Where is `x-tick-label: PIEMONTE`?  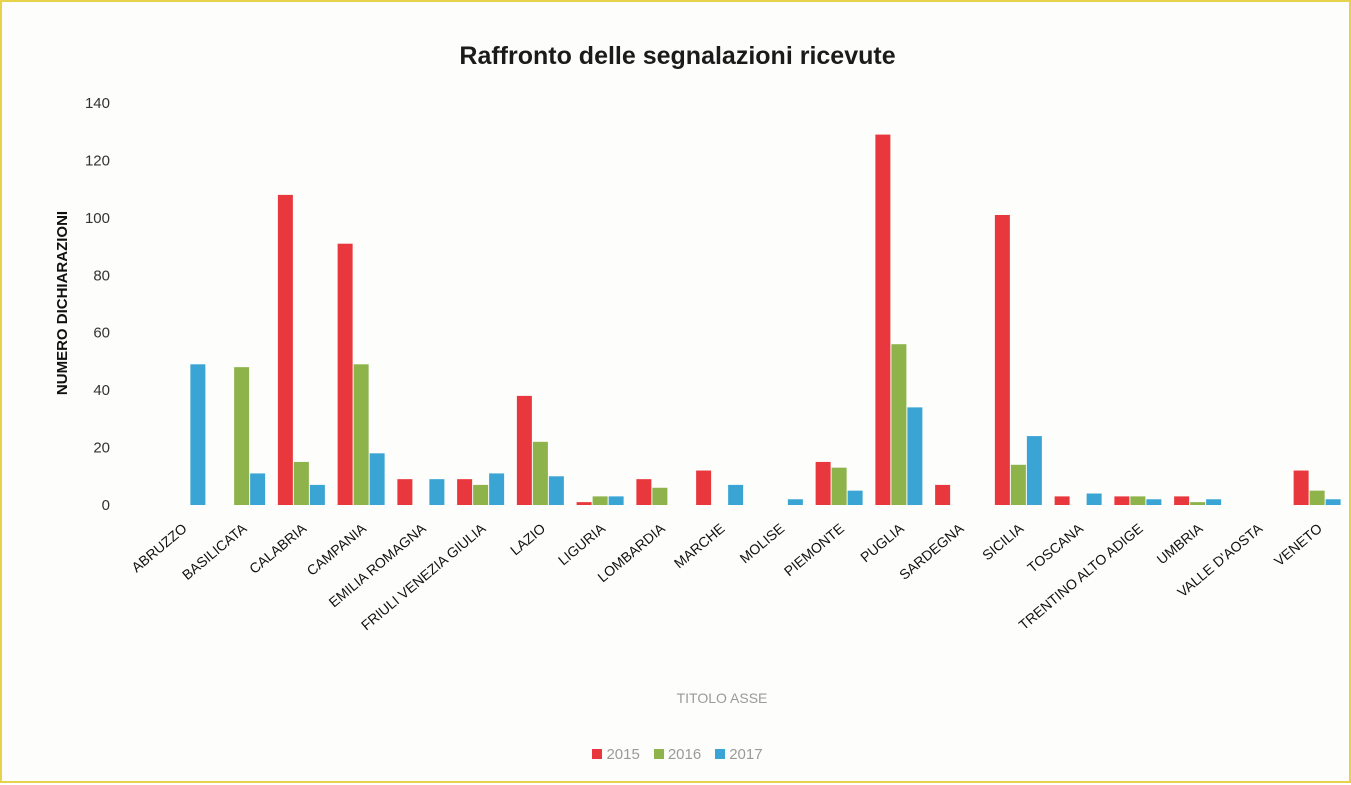
x-tick-label: PIEMONTE is located at coordinates (814, 549).